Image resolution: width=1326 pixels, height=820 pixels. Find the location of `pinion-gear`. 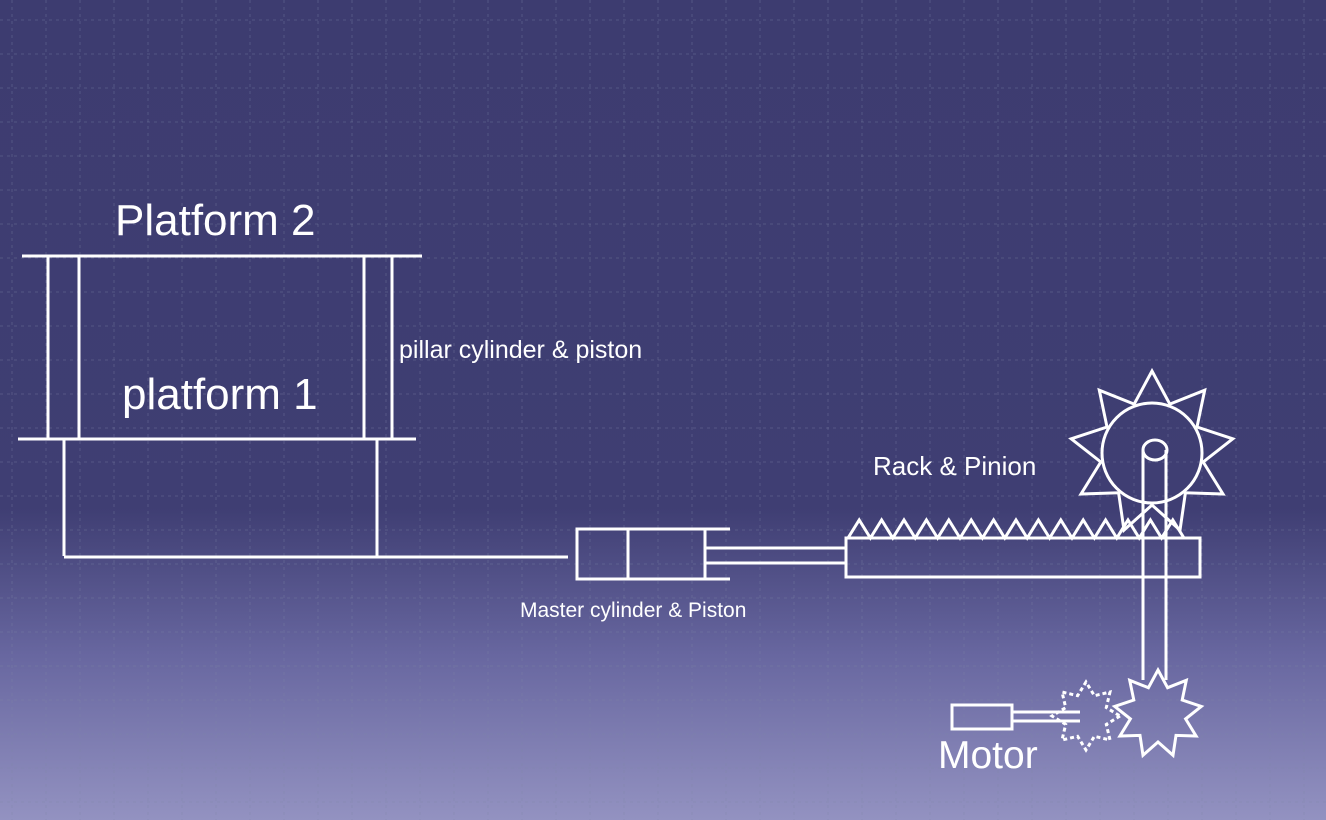

pinion-gear is located at coordinates (1152, 450).